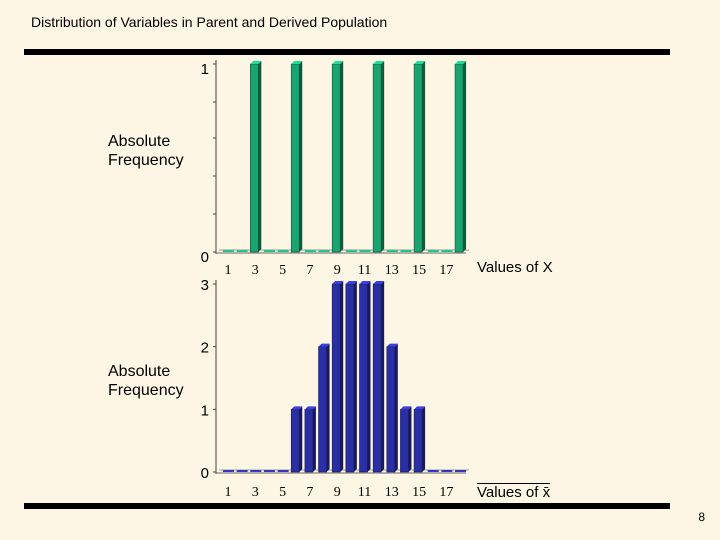 The height and width of the screenshot is (540, 720). I want to click on chart2-x-tick-label: 11, so click(364, 492).